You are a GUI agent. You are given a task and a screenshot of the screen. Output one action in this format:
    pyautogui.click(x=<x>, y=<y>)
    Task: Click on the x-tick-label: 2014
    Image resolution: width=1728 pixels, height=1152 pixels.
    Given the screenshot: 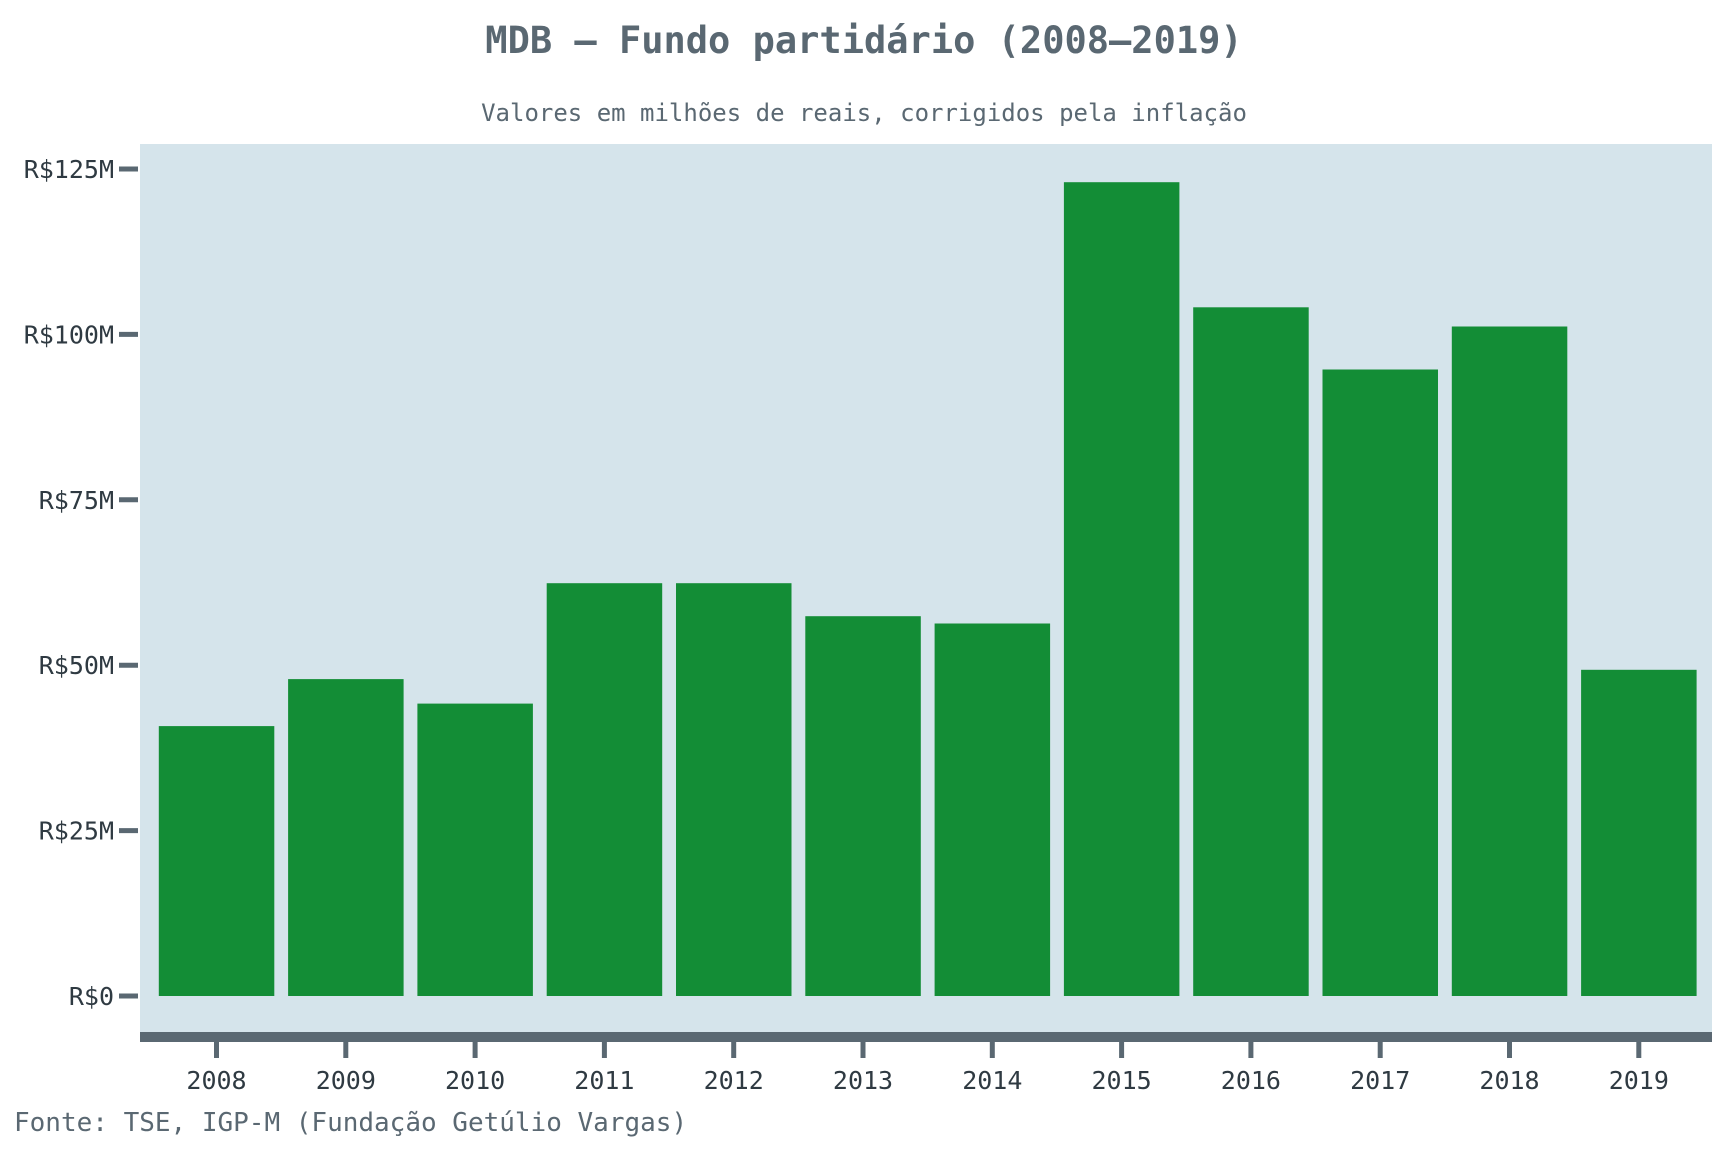 What is the action you would take?
    pyautogui.click(x=992, y=1080)
    